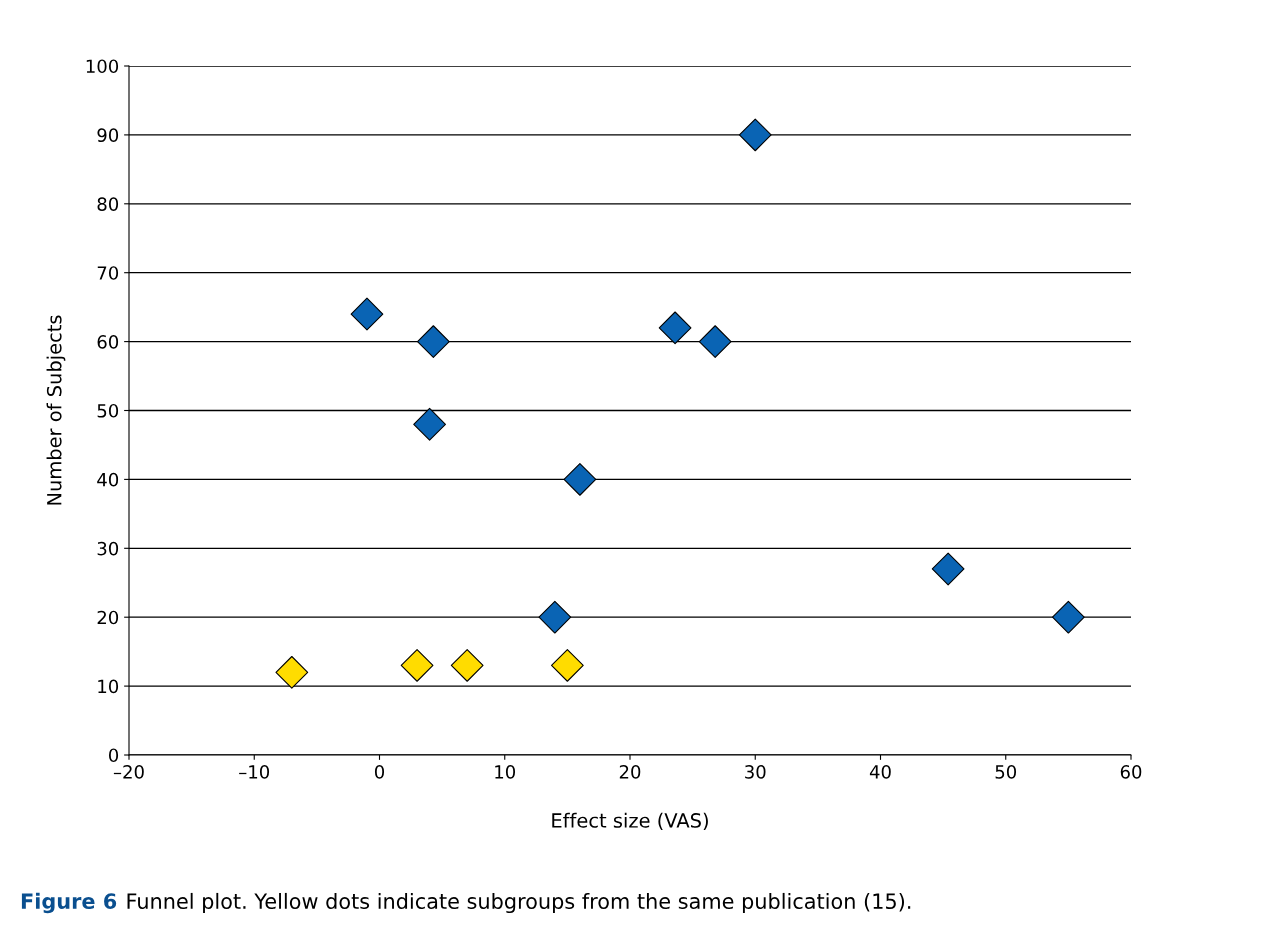  Describe the element at coordinates (108, 479) in the screenshot. I see `y-tick-label: 40` at that location.